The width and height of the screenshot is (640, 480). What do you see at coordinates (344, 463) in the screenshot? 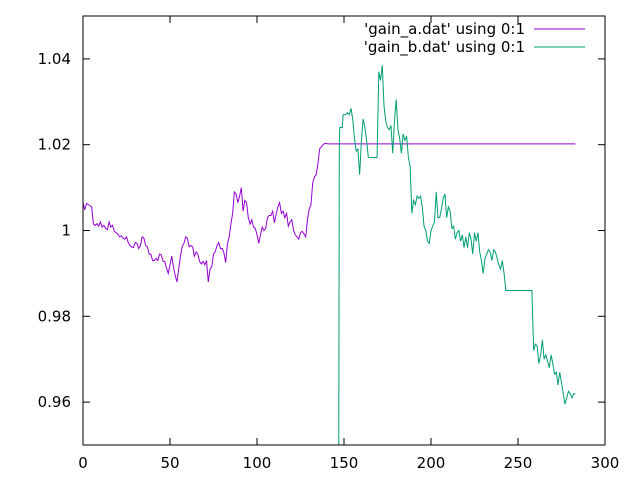
I see `x-tick-label: 150` at bounding box center [344, 463].